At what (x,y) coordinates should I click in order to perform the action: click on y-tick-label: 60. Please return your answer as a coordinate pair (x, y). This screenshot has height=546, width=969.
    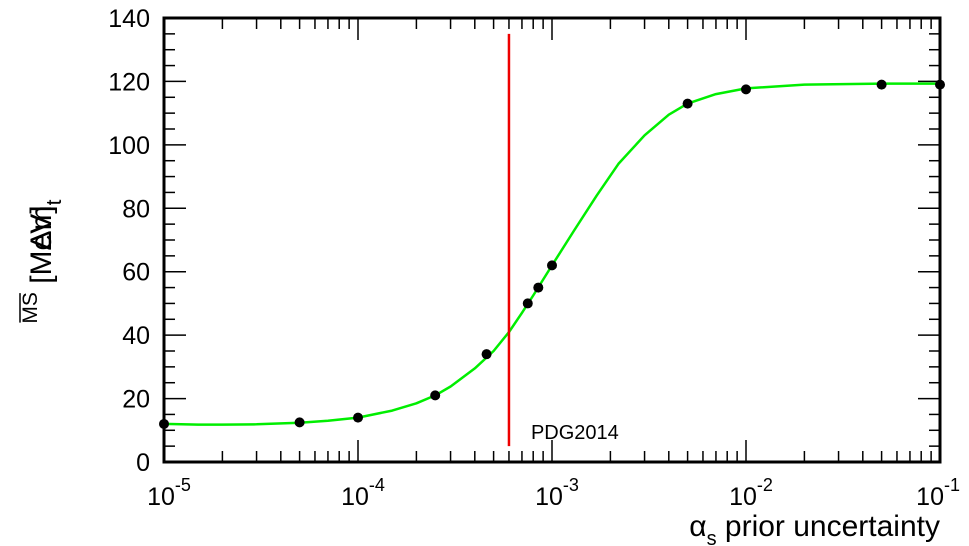
    Looking at the image, I should click on (136, 273).